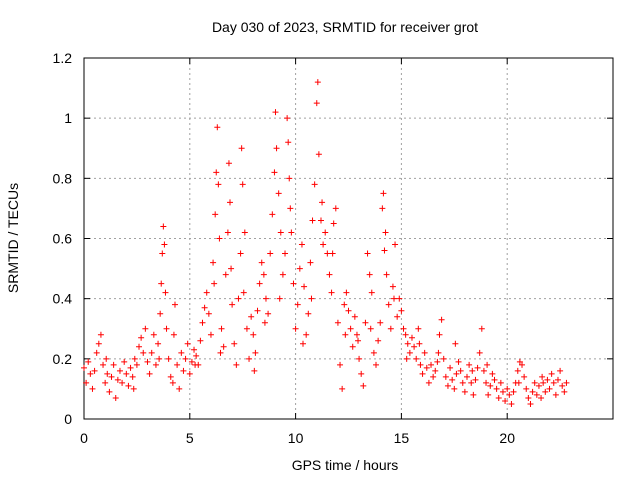  Describe the element at coordinates (507, 438) in the screenshot. I see `x-tick-label: 20` at that location.